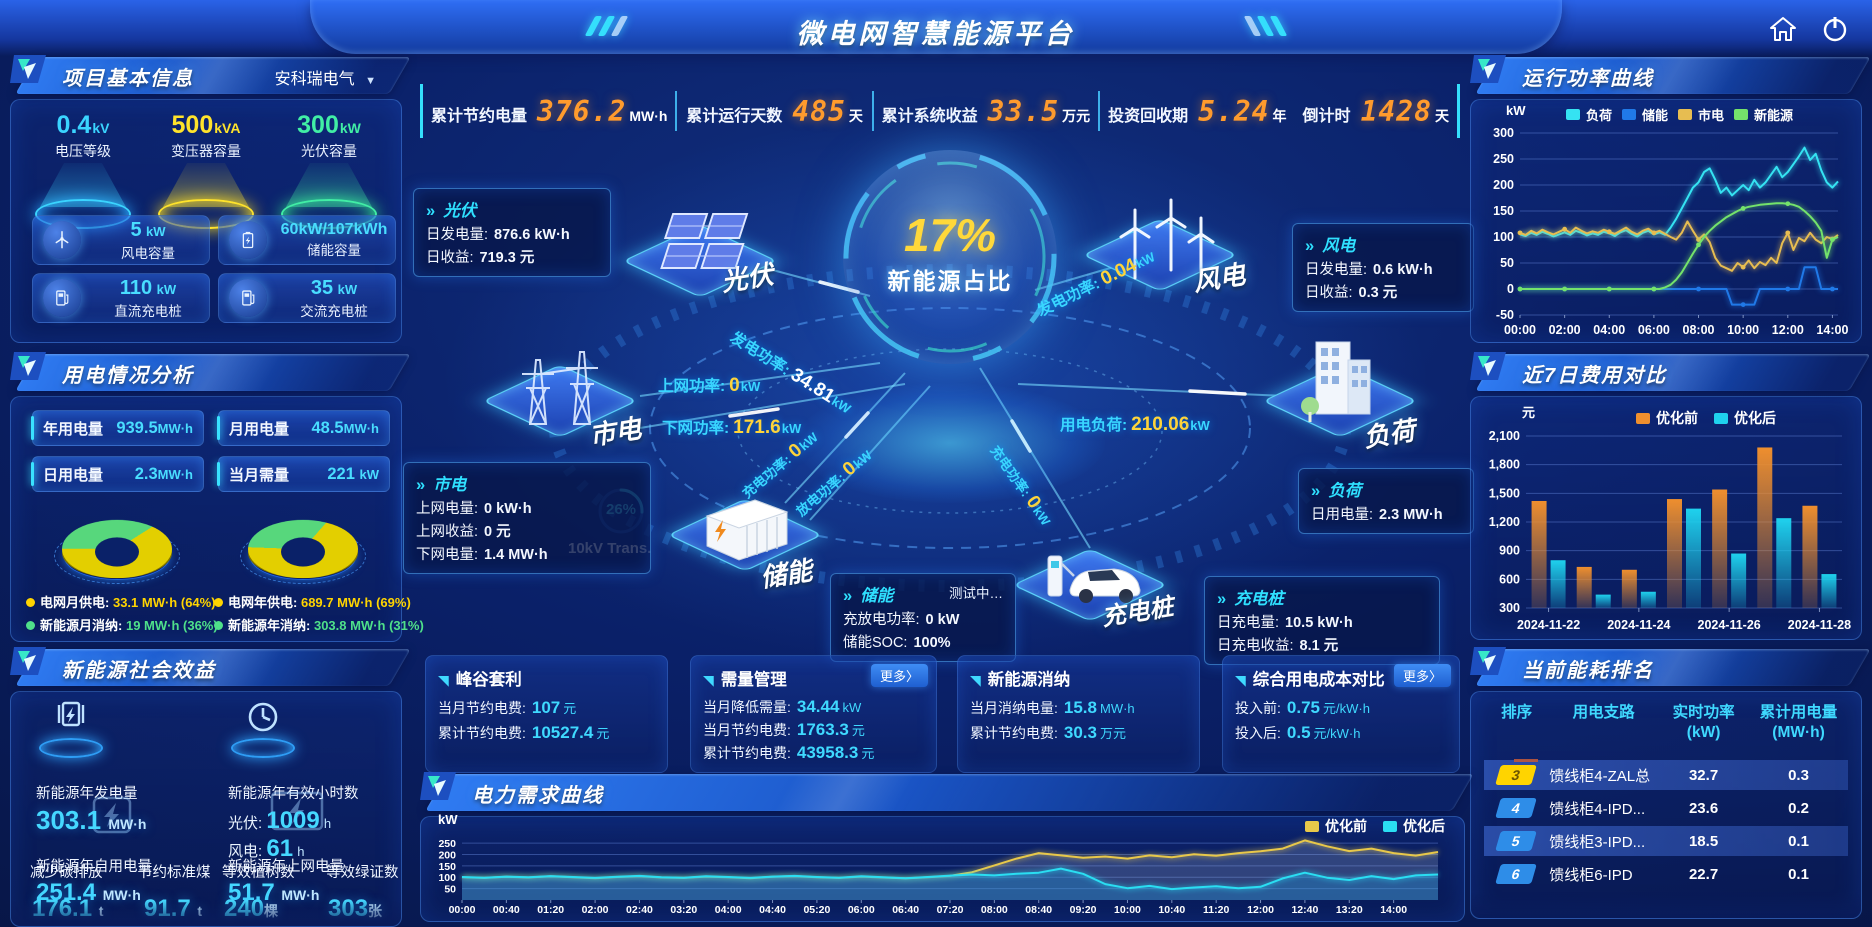 The image size is (1872, 927). Describe the element at coordinates (1666, 874) in the screenshot. I see `table-row: 6 馈线柜6-IPD 22.7 0.1` at that location.